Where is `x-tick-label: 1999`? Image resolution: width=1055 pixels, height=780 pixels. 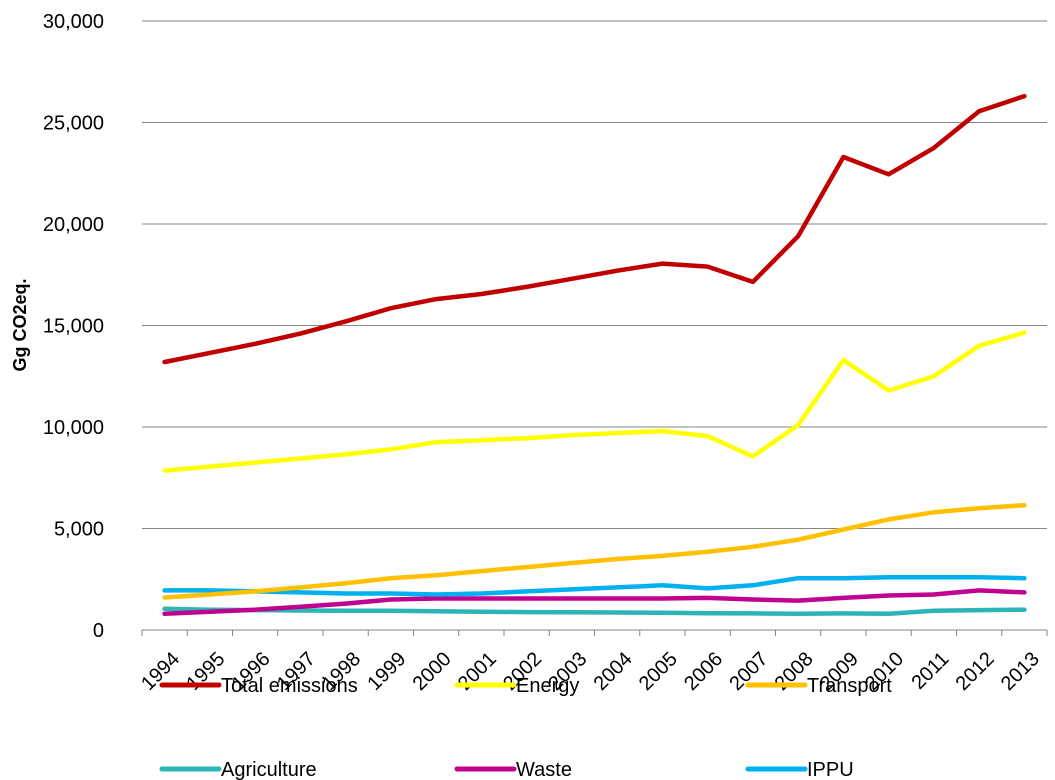
x-tick-label: 1999 is located at coordinates (386, 671).